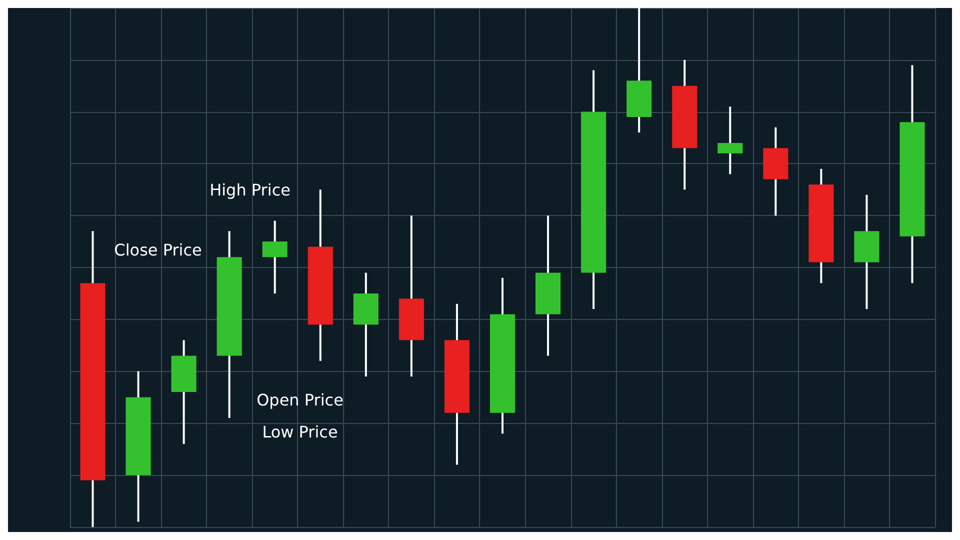  I want to click on annotation: High Price, so click(250, 190).